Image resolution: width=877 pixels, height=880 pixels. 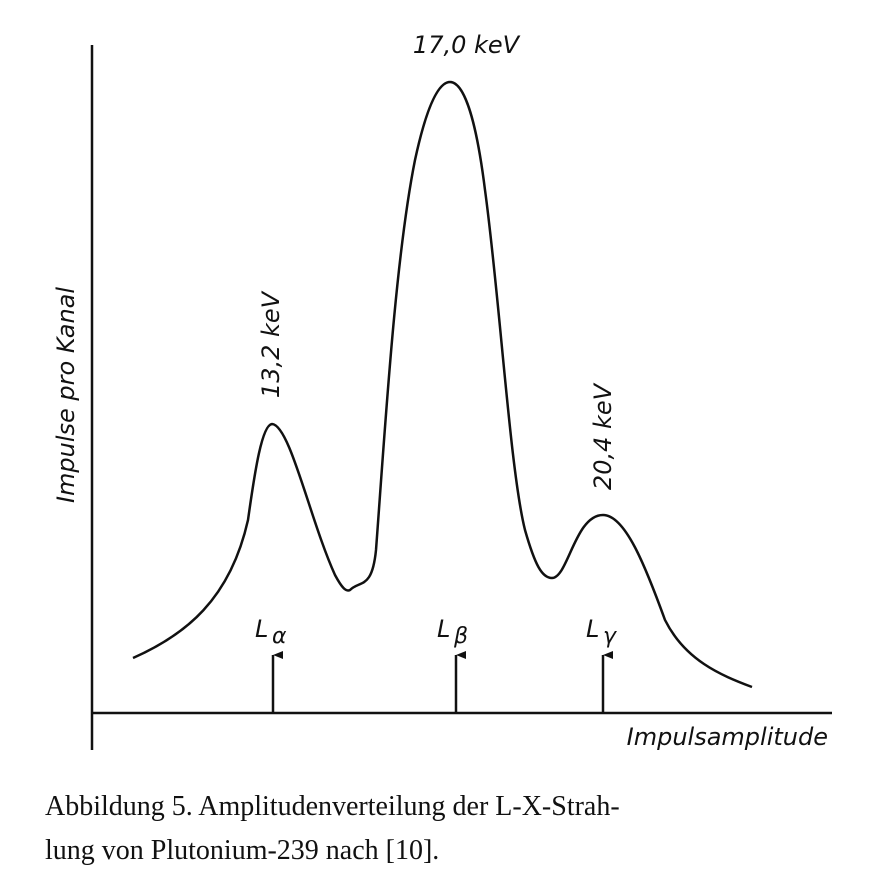 What do you see at coordinates (603, 436) in the screenshot?
I see `peak-energy: 20,4 keV` at bounding box center [603, 436].